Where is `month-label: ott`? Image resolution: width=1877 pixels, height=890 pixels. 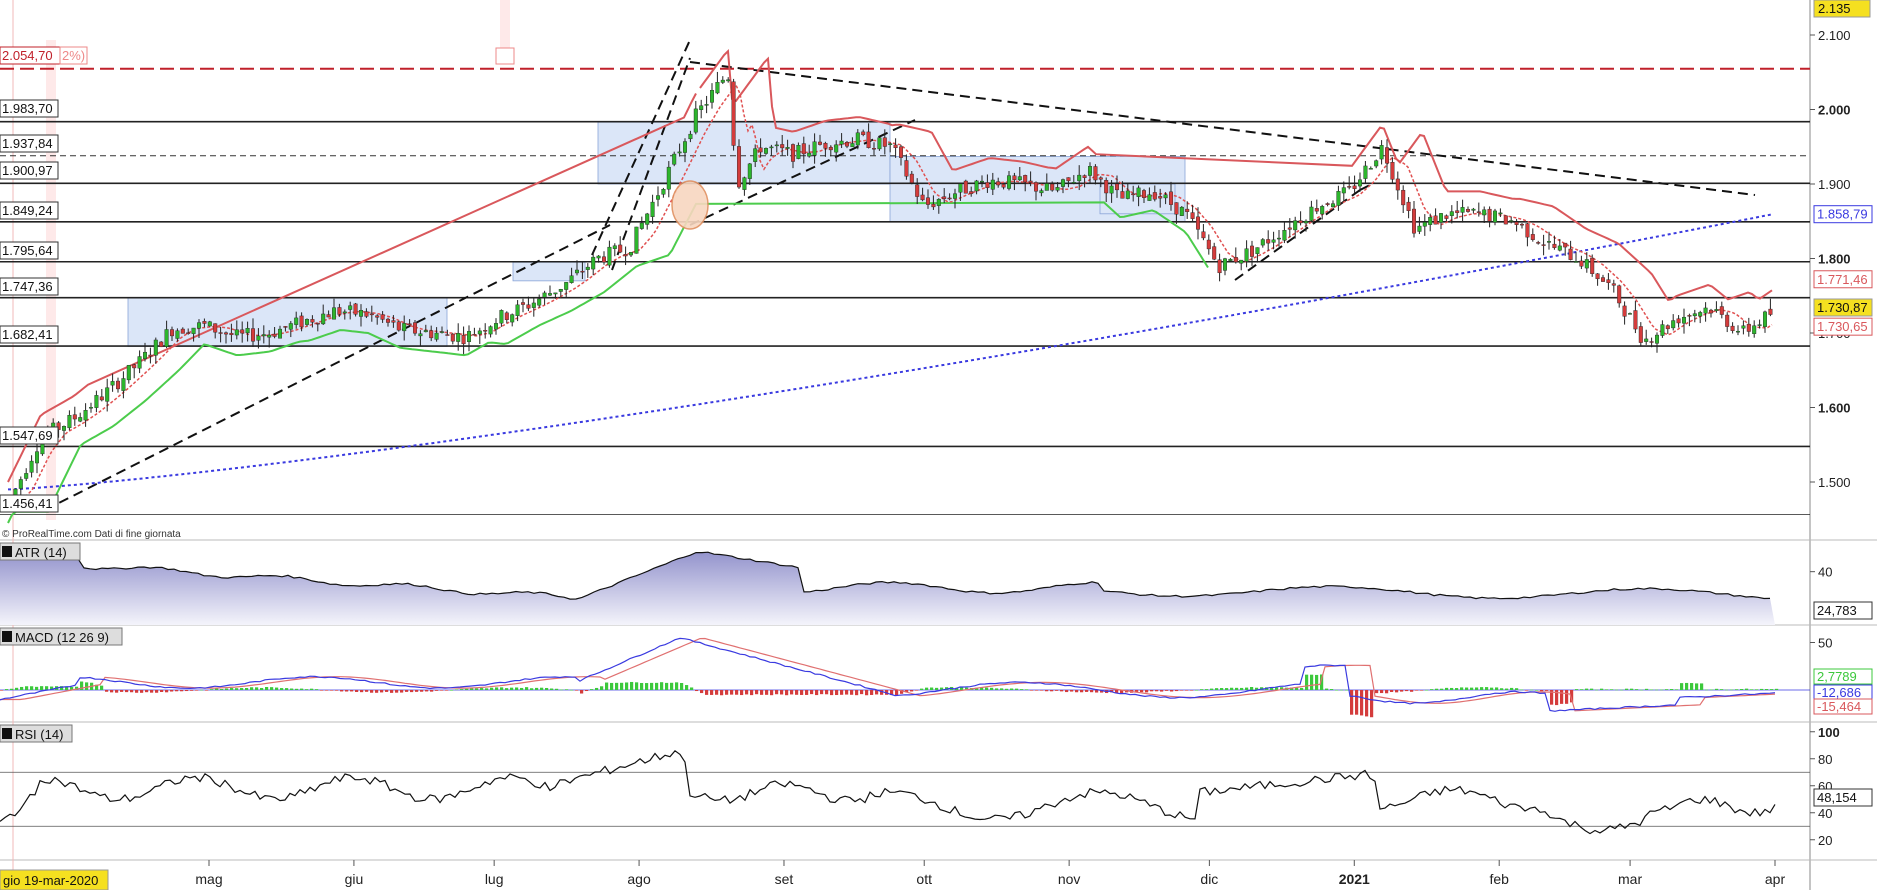 month-label: ott is located at coordinates (924, 879).